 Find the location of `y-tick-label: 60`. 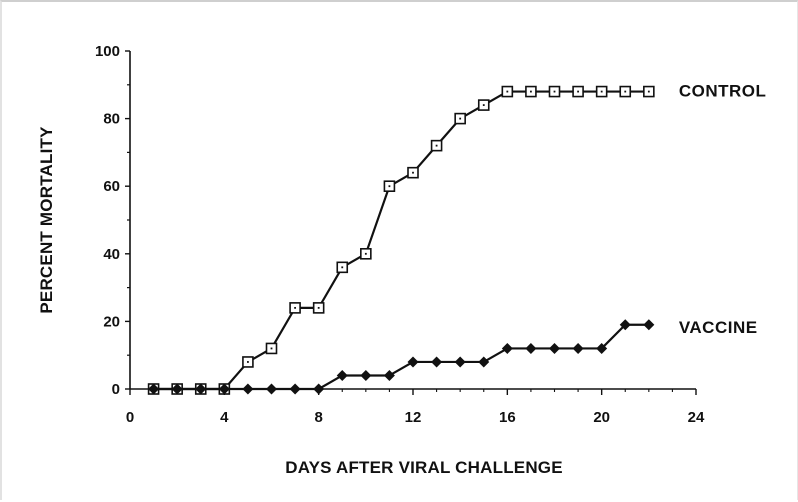

y-tick-label: 60 is located at coordinates (111, 186).